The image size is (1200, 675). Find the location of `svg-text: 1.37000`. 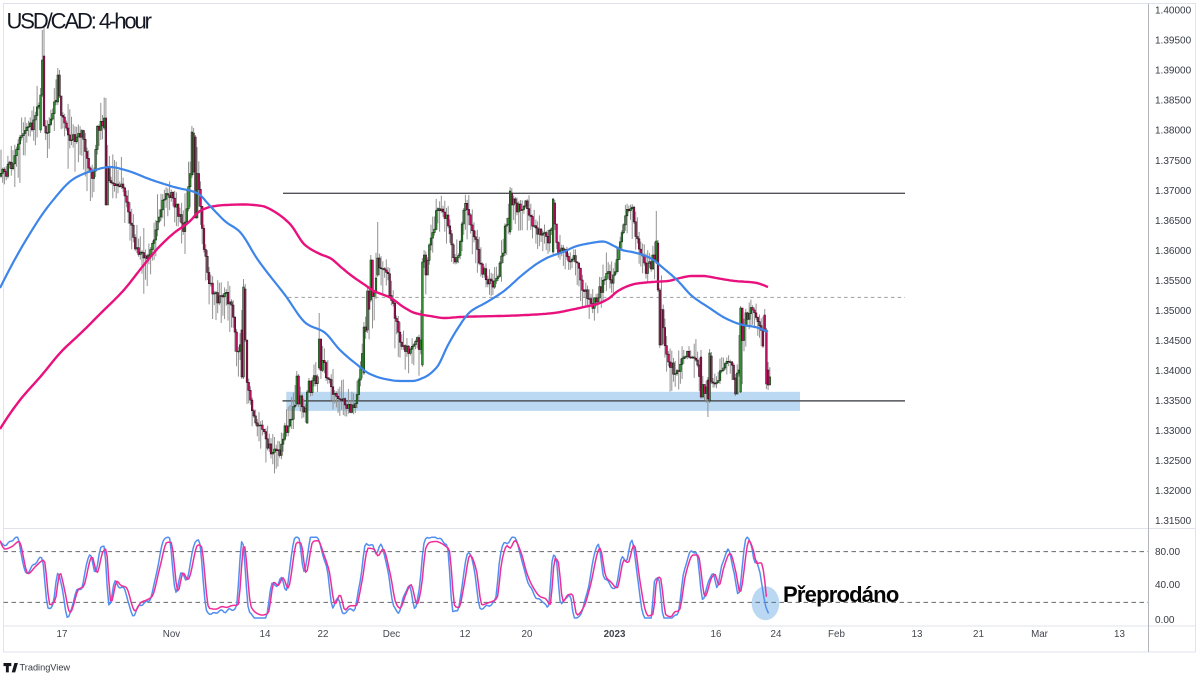

svg-text: 1.37000 is located at coordinates (1173, 191).